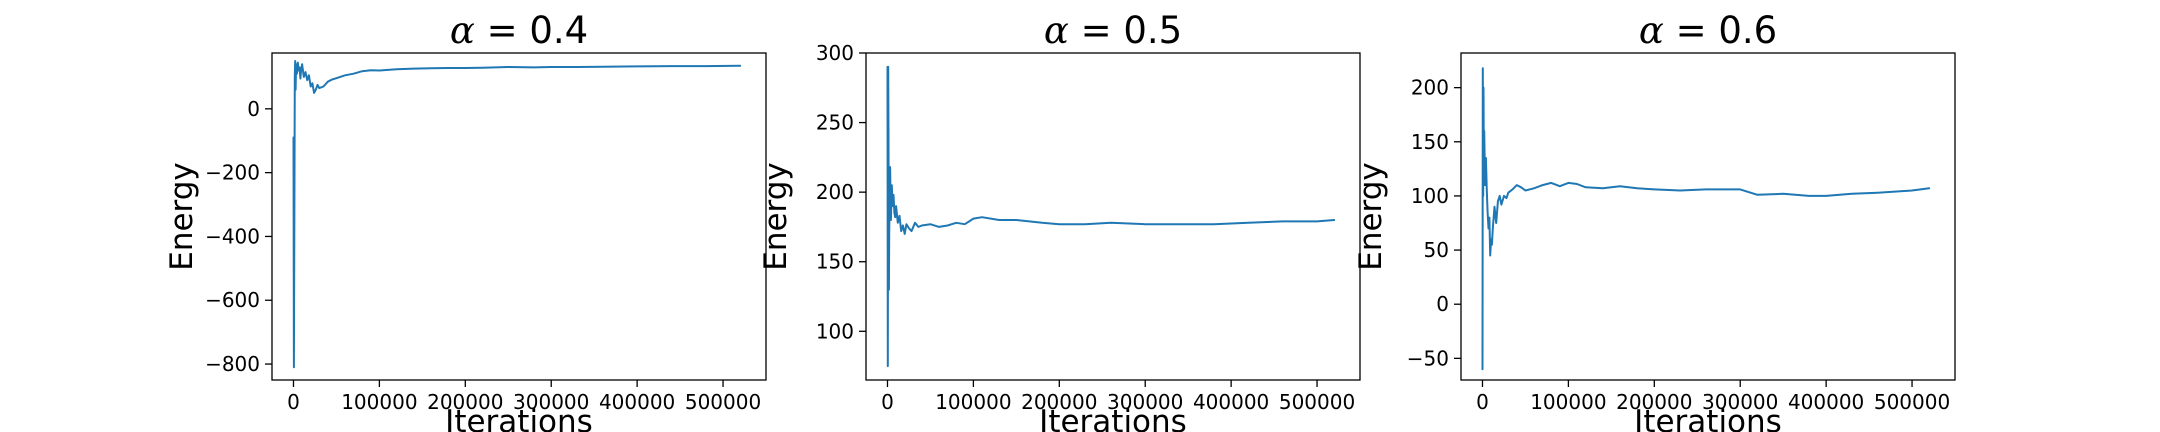  I want to click on chart-title: α = 0.5, so click(1113, 30).